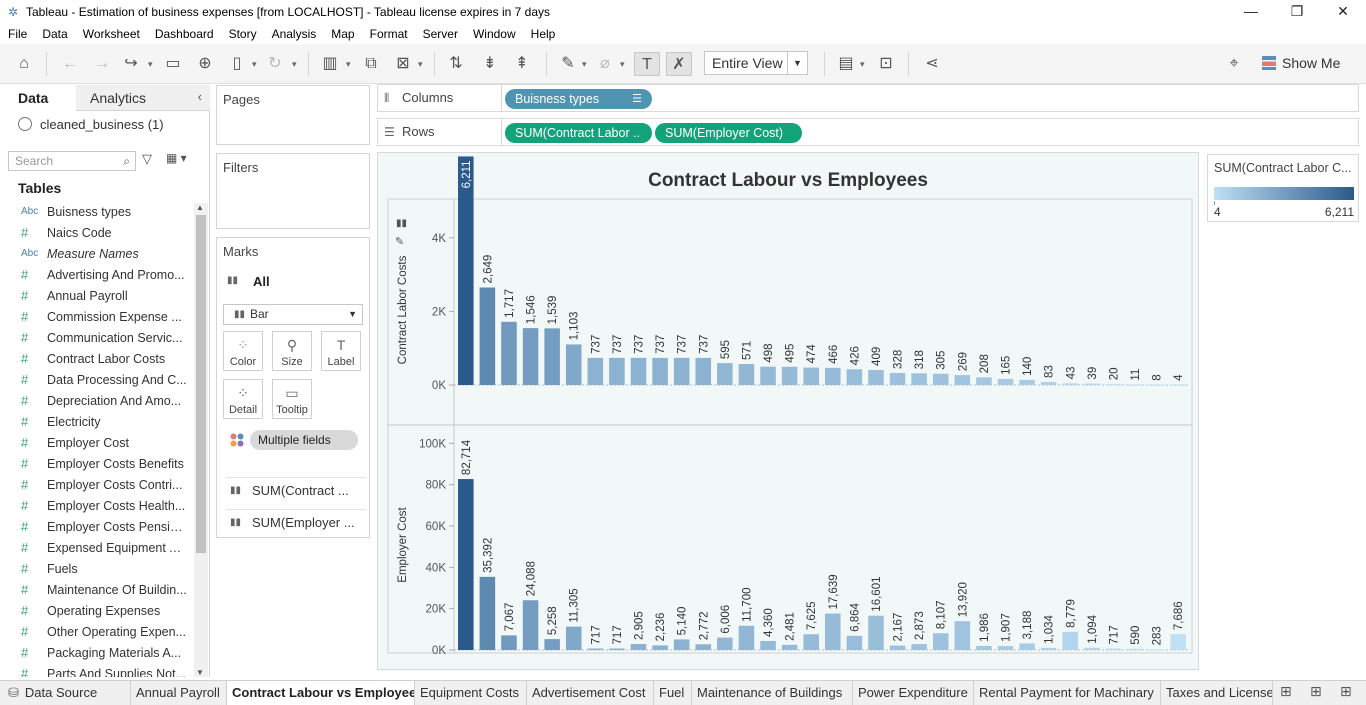 This screenshot has height=705, width=1366. What do you see at coordinates (147, 158) in the screenshot?
I see `filter-icon: ▽` at bounding box center [147, 158].